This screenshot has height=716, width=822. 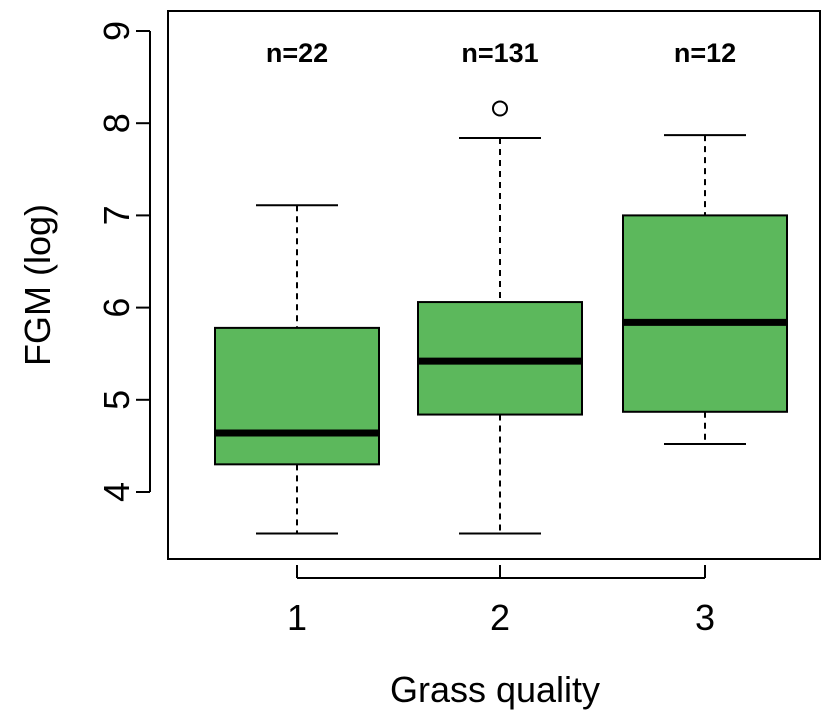 What do you see at coordinates (297, 53) in the screenshot?
I see `sample-size-label: n=22` at bounding box center [297, 53].